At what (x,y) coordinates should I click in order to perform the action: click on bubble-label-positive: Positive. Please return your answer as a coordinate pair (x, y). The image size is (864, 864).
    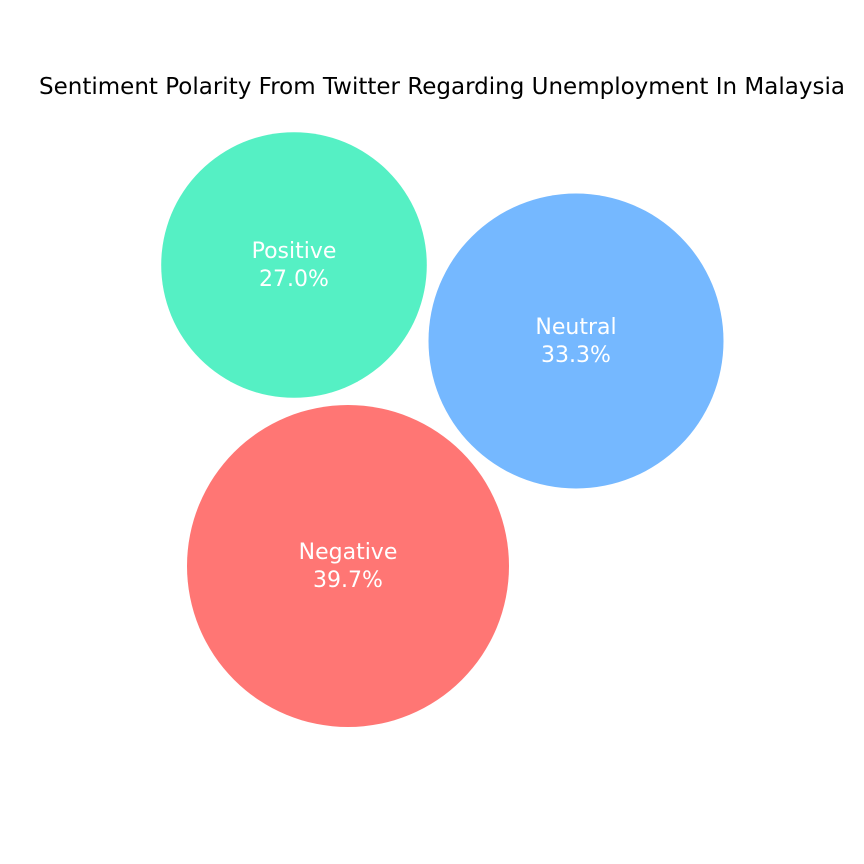
    Looking at the image, I should click on (294, 251).